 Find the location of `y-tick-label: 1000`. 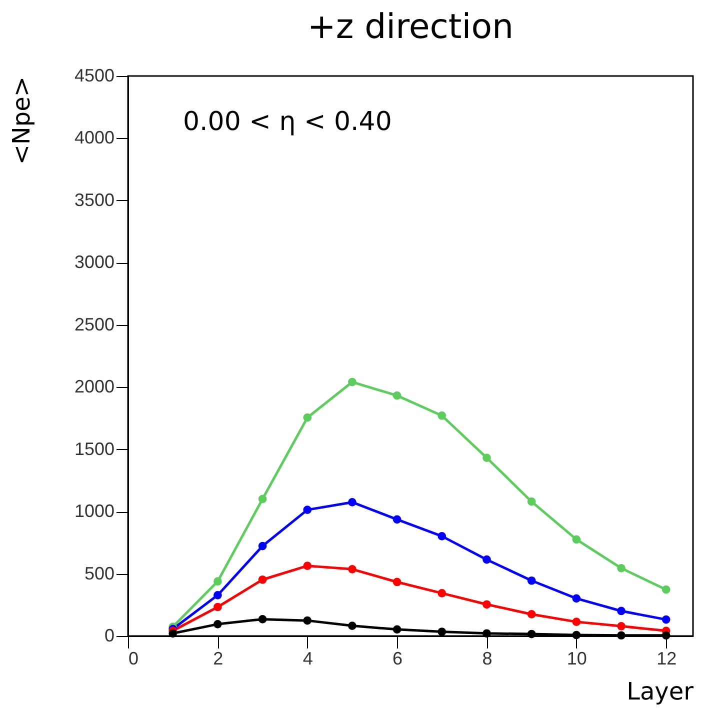

y-tick-label: 1000 is located at coordinates (94, 511).